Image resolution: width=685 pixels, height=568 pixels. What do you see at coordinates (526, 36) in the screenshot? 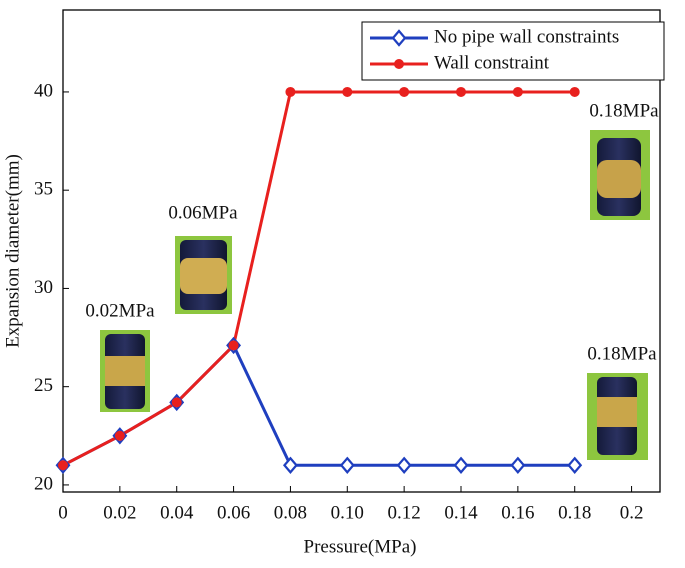
I see `legend-label: No pipe wall constraints` at bounding box center [526, 36].